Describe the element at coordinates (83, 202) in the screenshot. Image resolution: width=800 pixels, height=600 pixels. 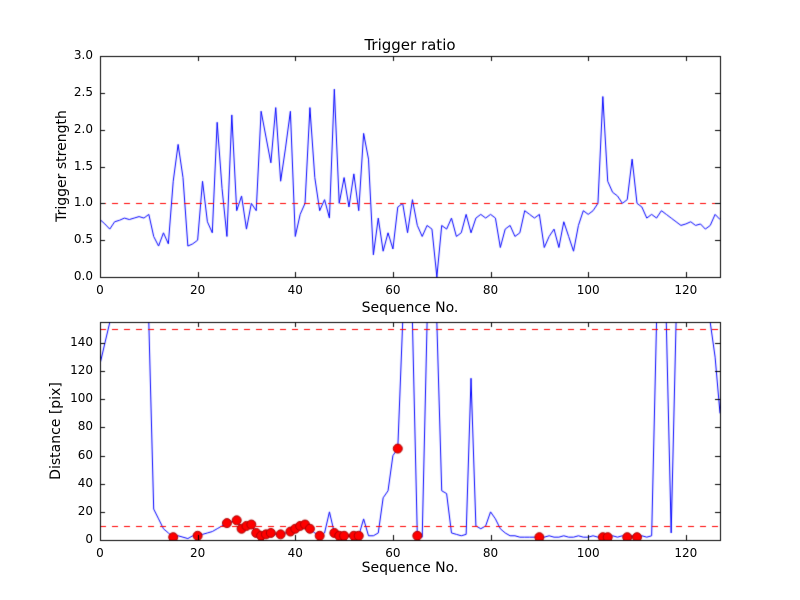
I see `y-tick-label: 1.0` at that location.